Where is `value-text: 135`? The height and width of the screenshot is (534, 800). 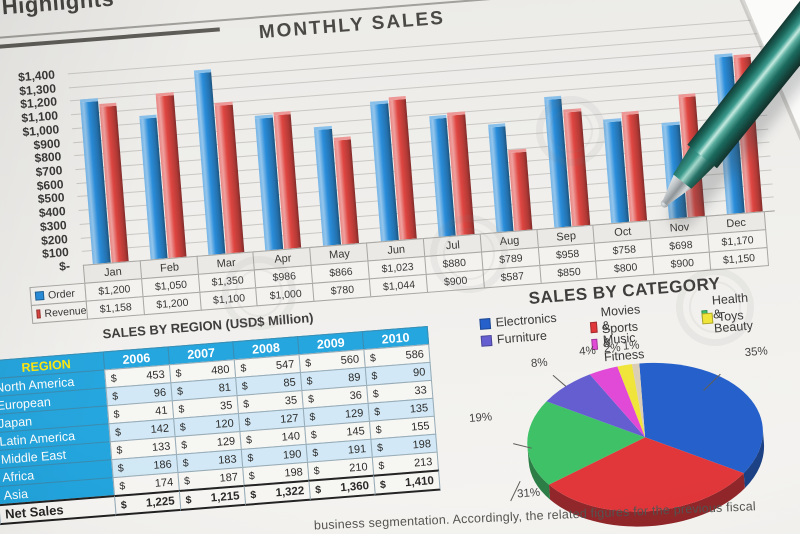 value-text: 135 is located at coordinates (419, 408).